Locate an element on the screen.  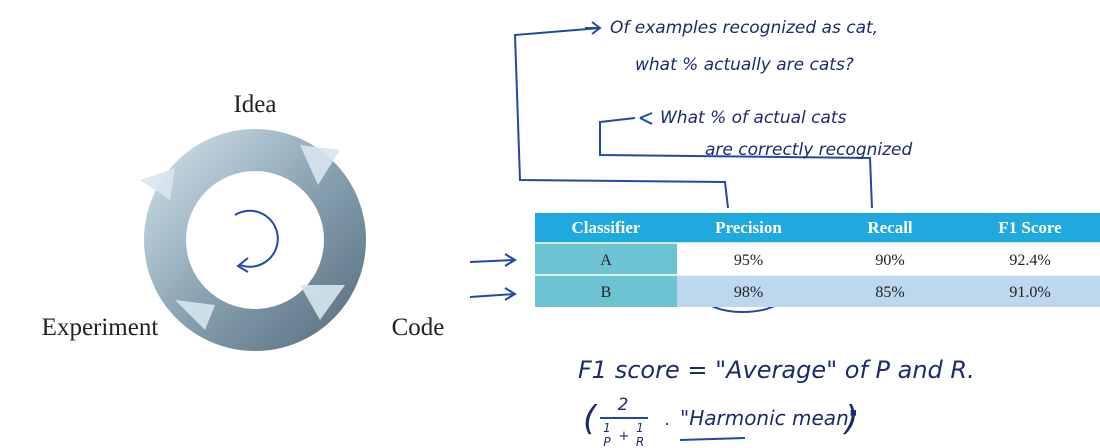
table-cell: A is located at coordinates (606, 260).